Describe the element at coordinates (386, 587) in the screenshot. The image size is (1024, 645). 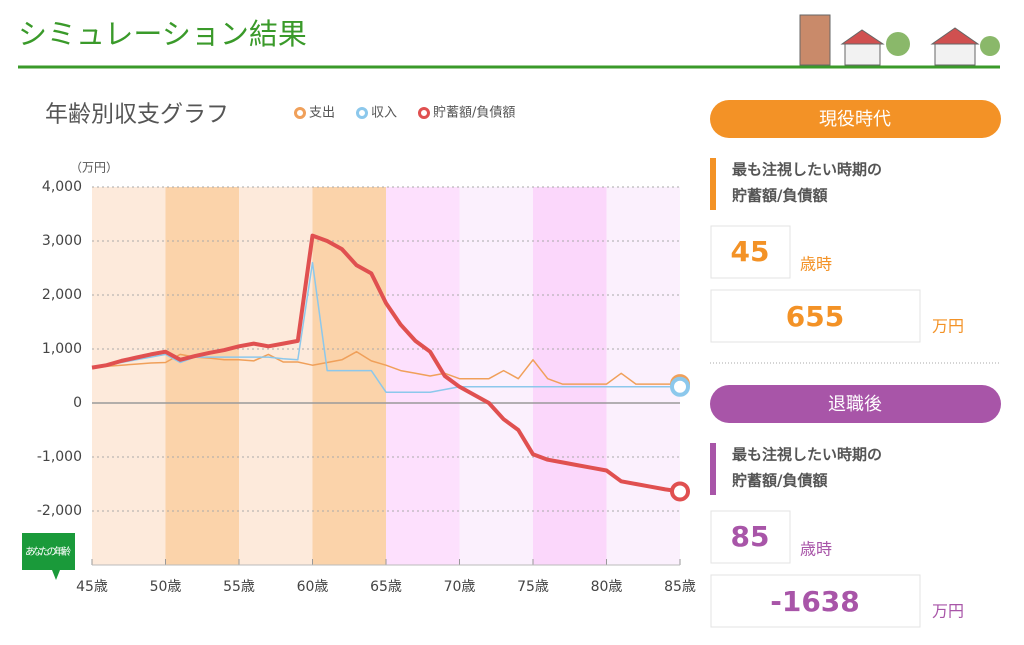
I see `x-tick-label: 65歳` at that location.